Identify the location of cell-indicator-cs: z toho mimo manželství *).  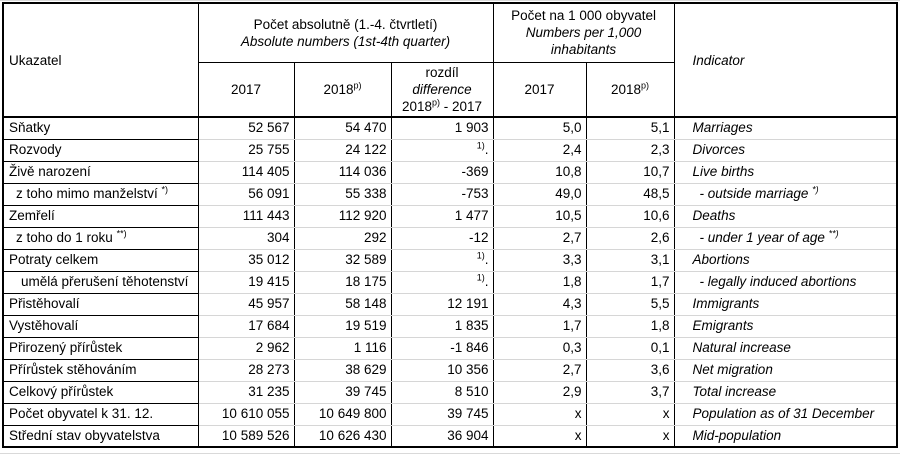
(100, 194).